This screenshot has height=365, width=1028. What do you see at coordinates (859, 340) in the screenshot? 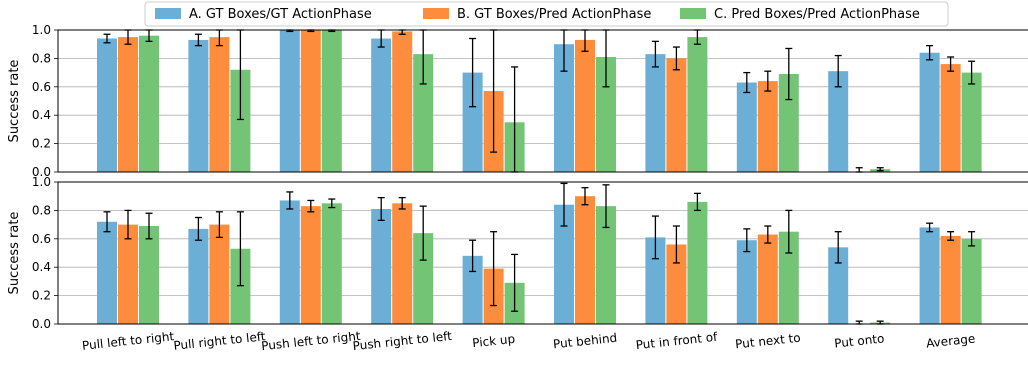
I see `x-tick-label: Put onto` at bounding box center [859, 340].